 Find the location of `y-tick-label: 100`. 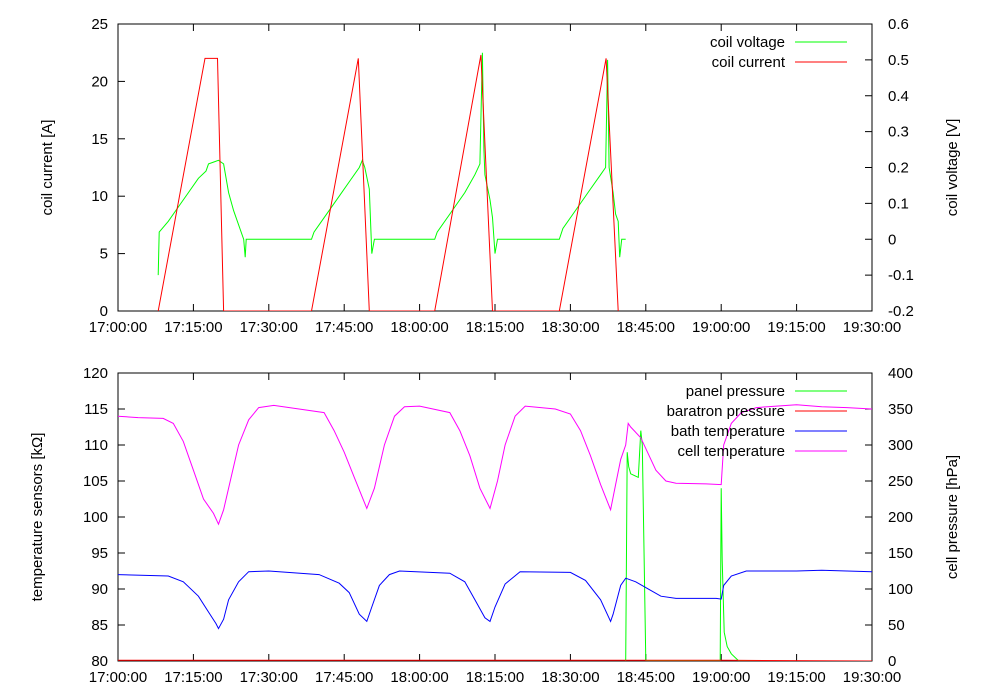

y-tick-label: 100 is located at coordinates (95, 517).